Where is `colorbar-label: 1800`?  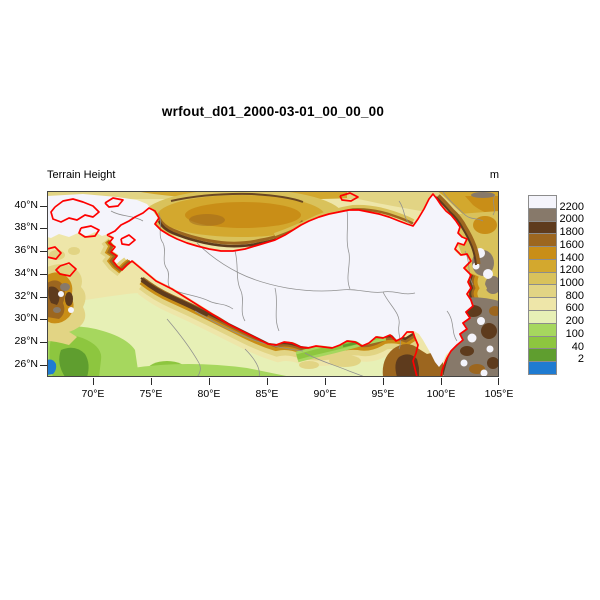
colorbar-label: 1800 is located at coordinates (571, 232).